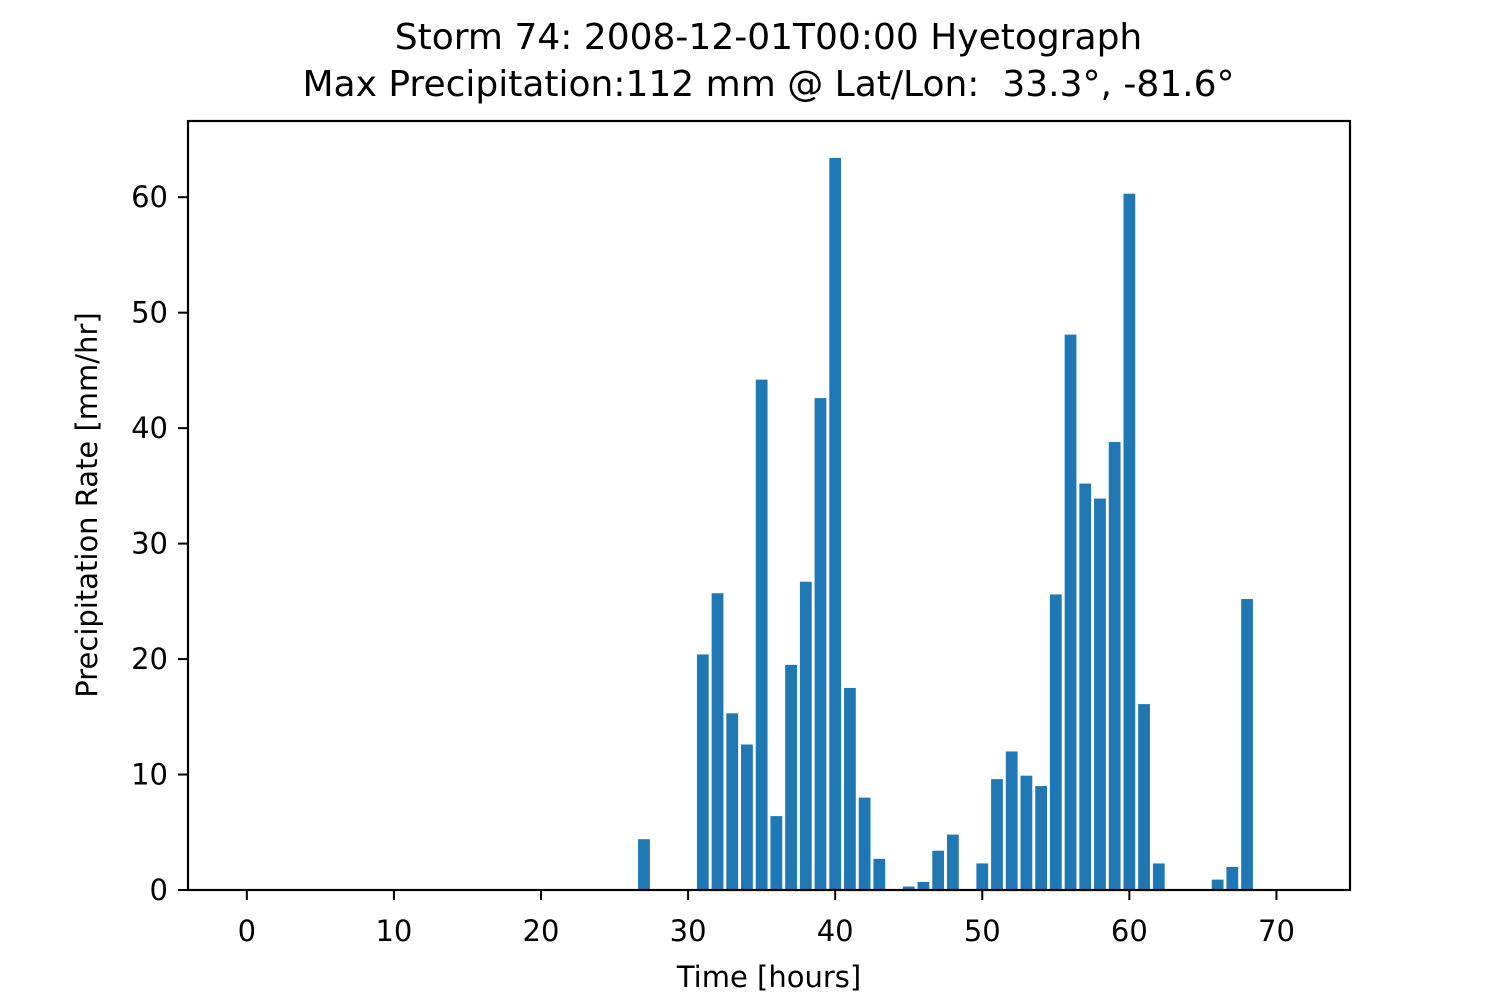 The width and height of the screenshot is (1500, 1000). Describe the element at coordinates (149, 659) in the screenshot. I see `y-tick-label: 20` at that location.